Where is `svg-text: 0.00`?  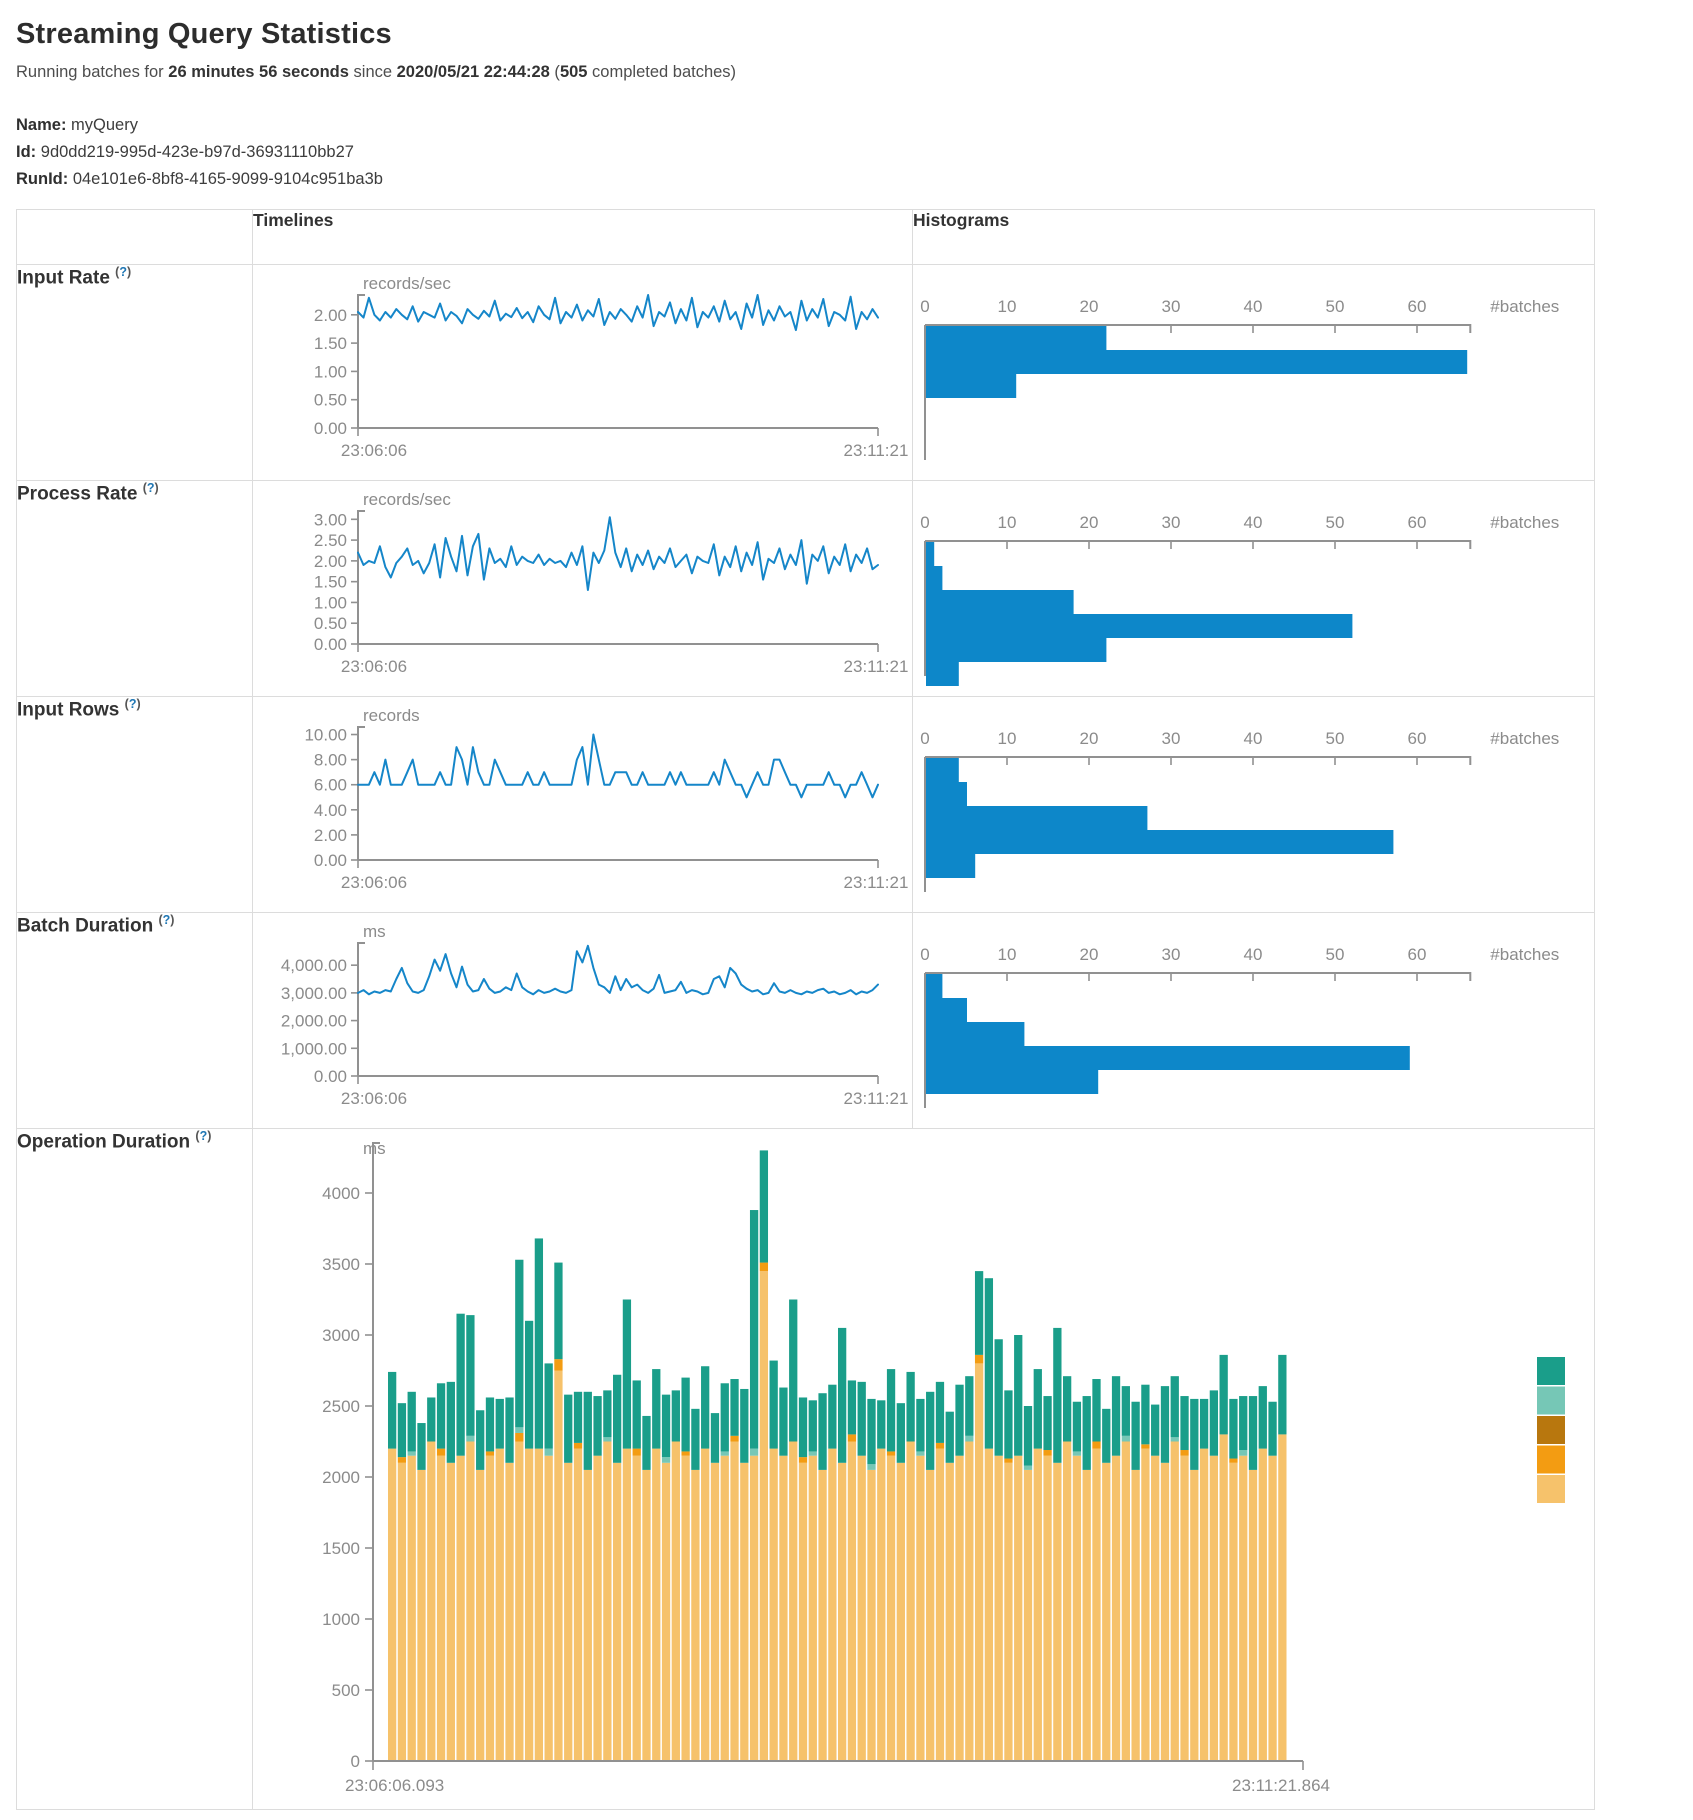
svg-text: 0.00 is located at coordinates (330, 644).